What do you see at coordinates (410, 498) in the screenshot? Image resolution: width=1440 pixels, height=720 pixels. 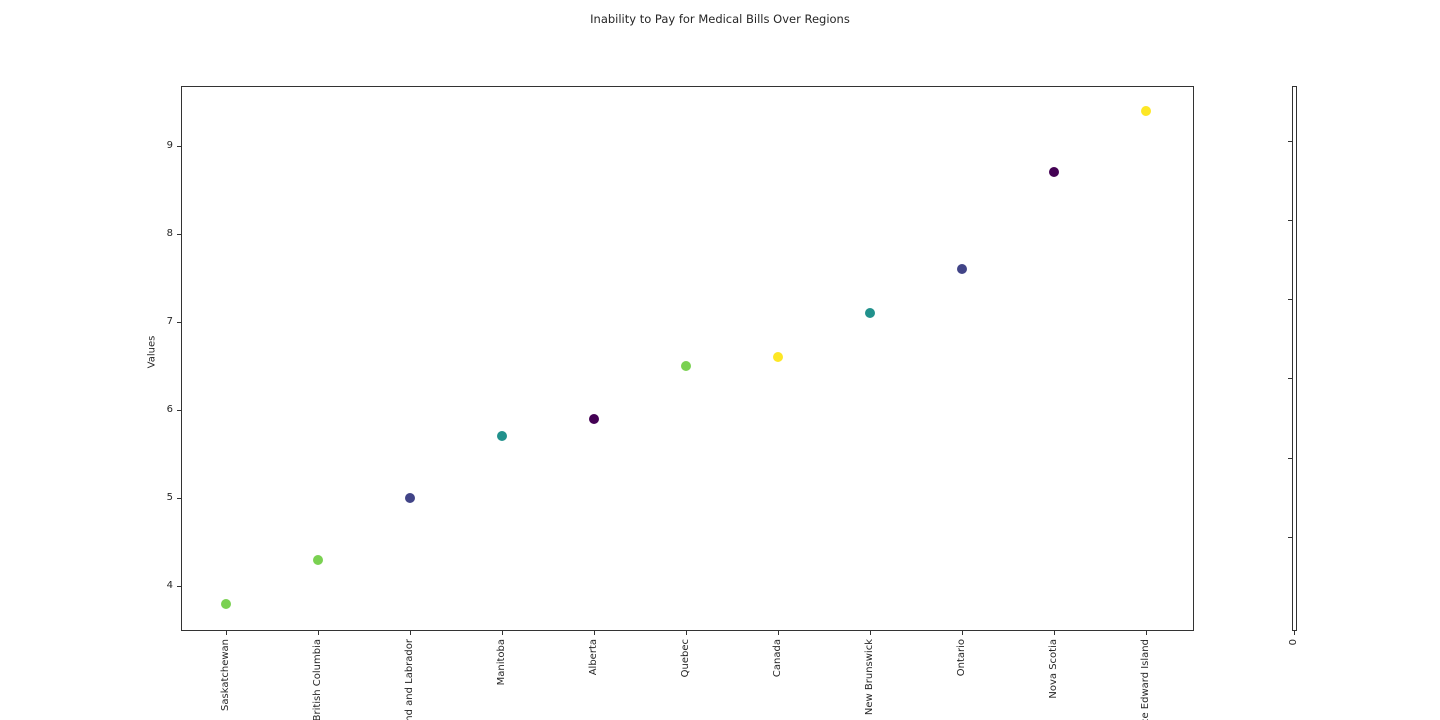 I see `data-point-newfoundland-and-labrador` at bounding box center [410, 498].